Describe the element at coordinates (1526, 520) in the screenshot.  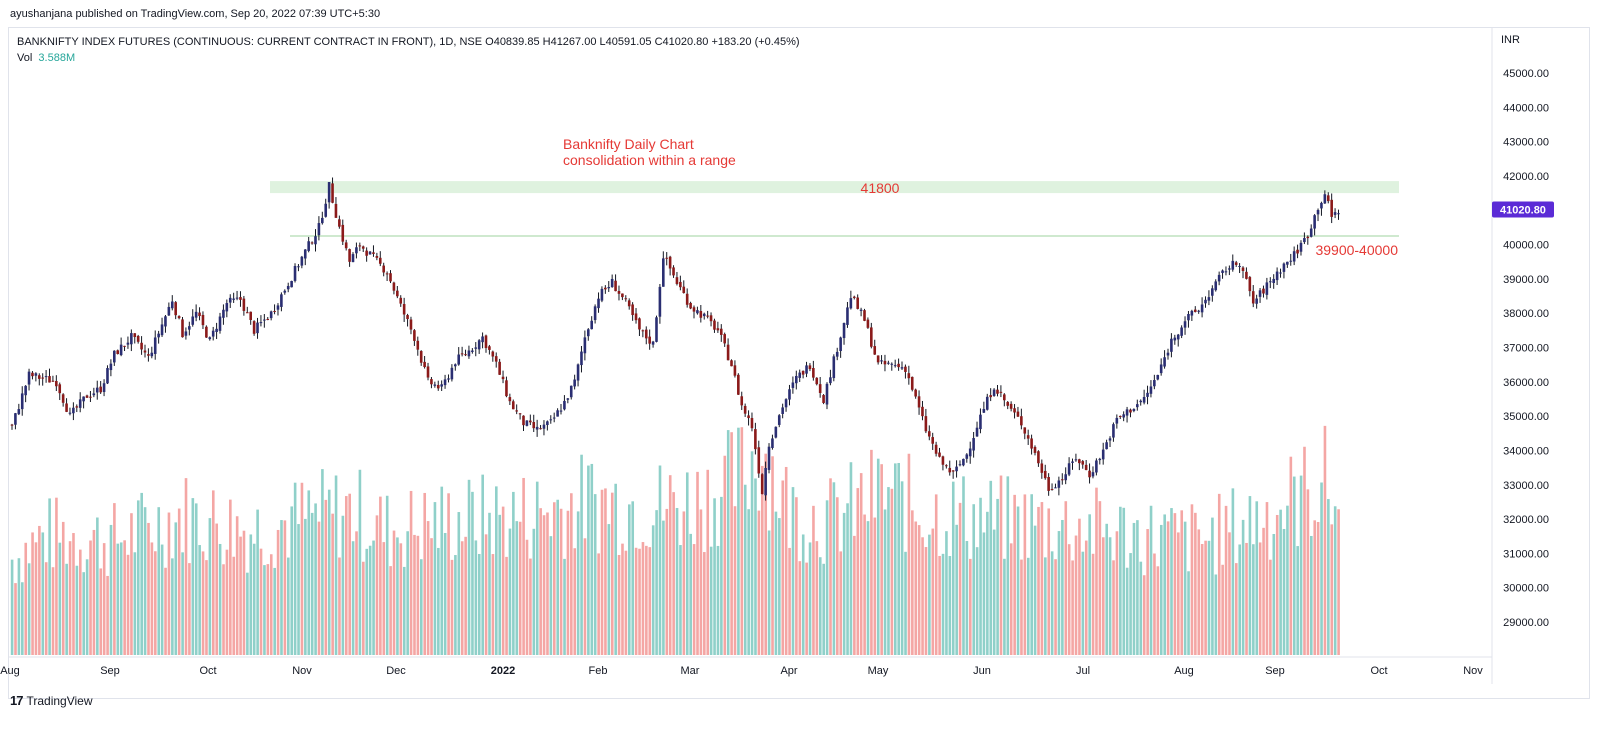
I see `price-tick-label: 32000.00` at that location.